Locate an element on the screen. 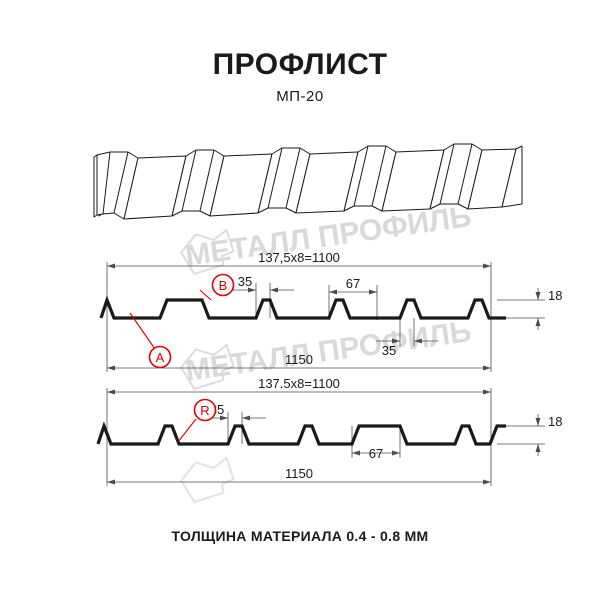 The image size is (600, 600). watermark-logo-lower is located at coordinates (207, 367).